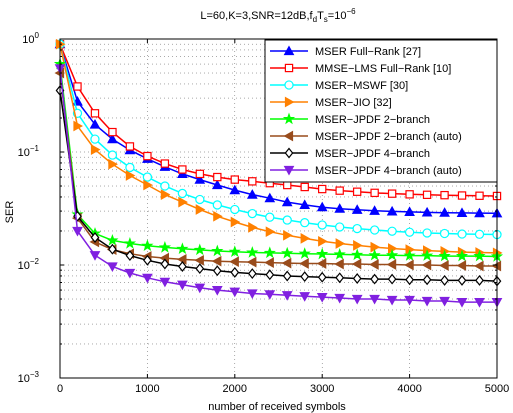 The width and height of the screenshot is (513, 413). Describe the element at coordinates (235, 389) in the screenshot. I see `x-tick-label: 2000` at that location.